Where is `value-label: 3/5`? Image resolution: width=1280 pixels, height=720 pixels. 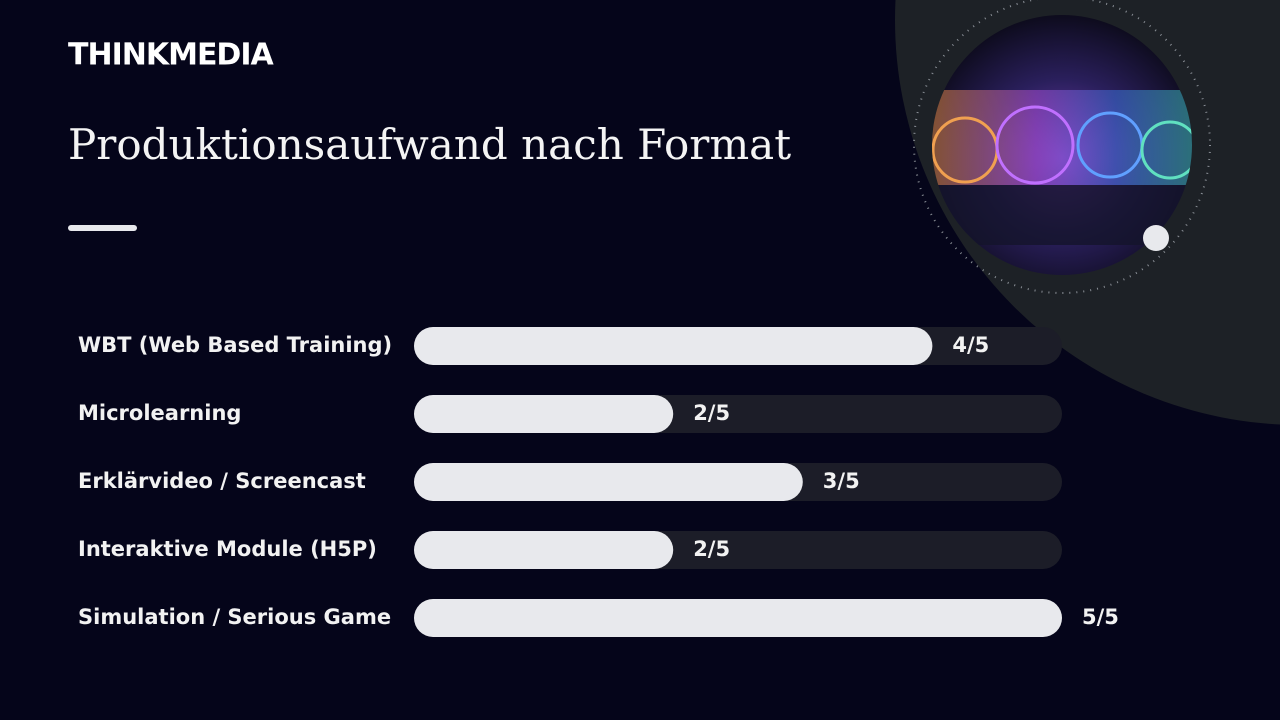 value-label: 3/5 is located at coordinates (841, 481).